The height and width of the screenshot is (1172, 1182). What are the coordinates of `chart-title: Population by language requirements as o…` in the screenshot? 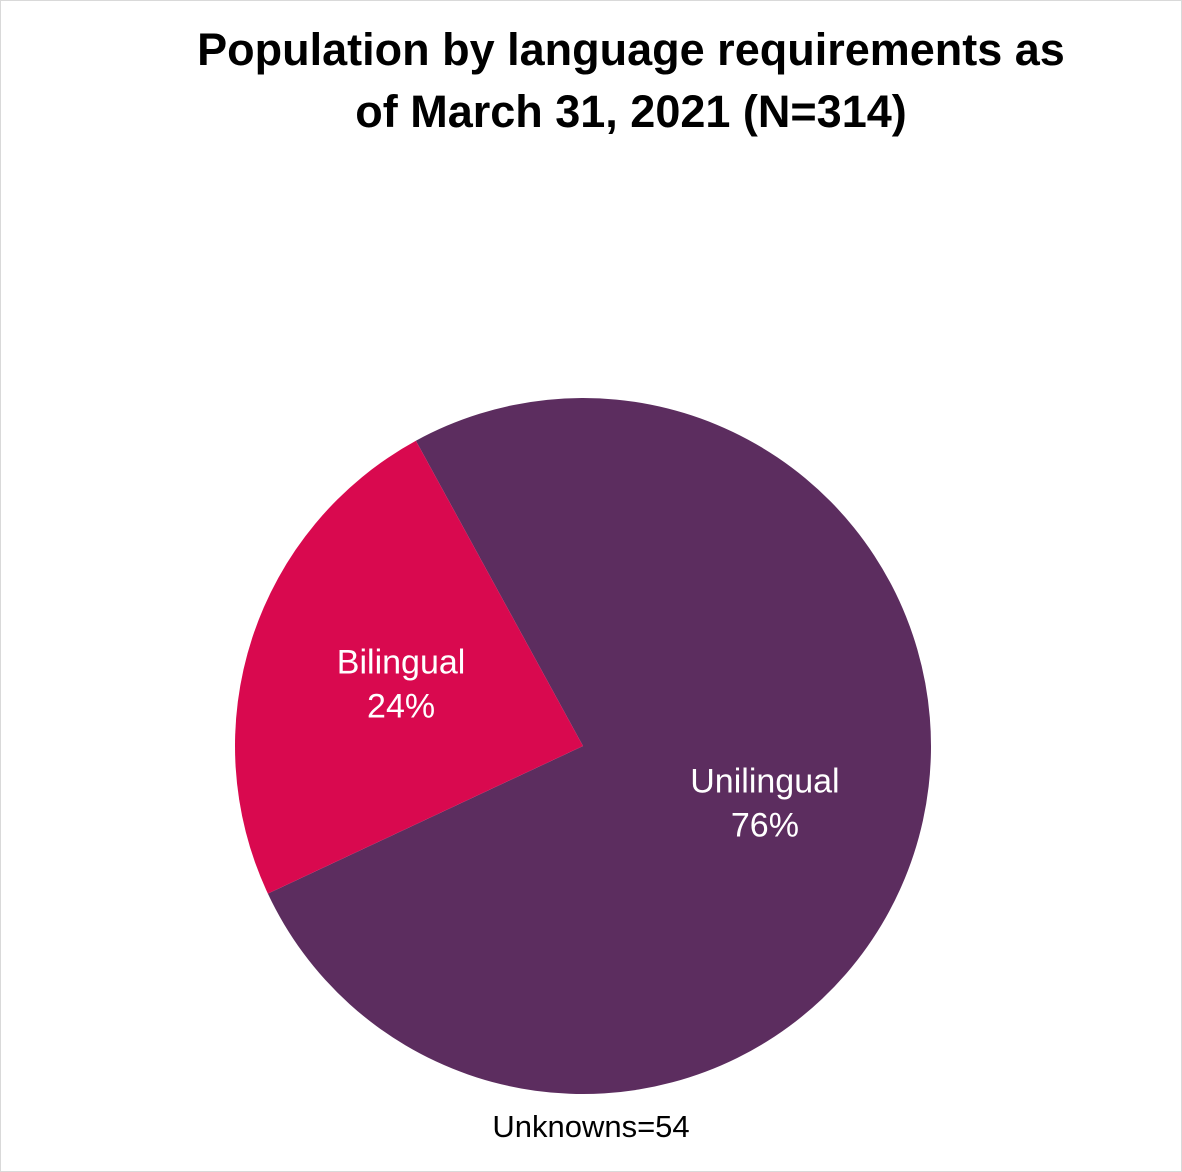 It's located at (631, 80).